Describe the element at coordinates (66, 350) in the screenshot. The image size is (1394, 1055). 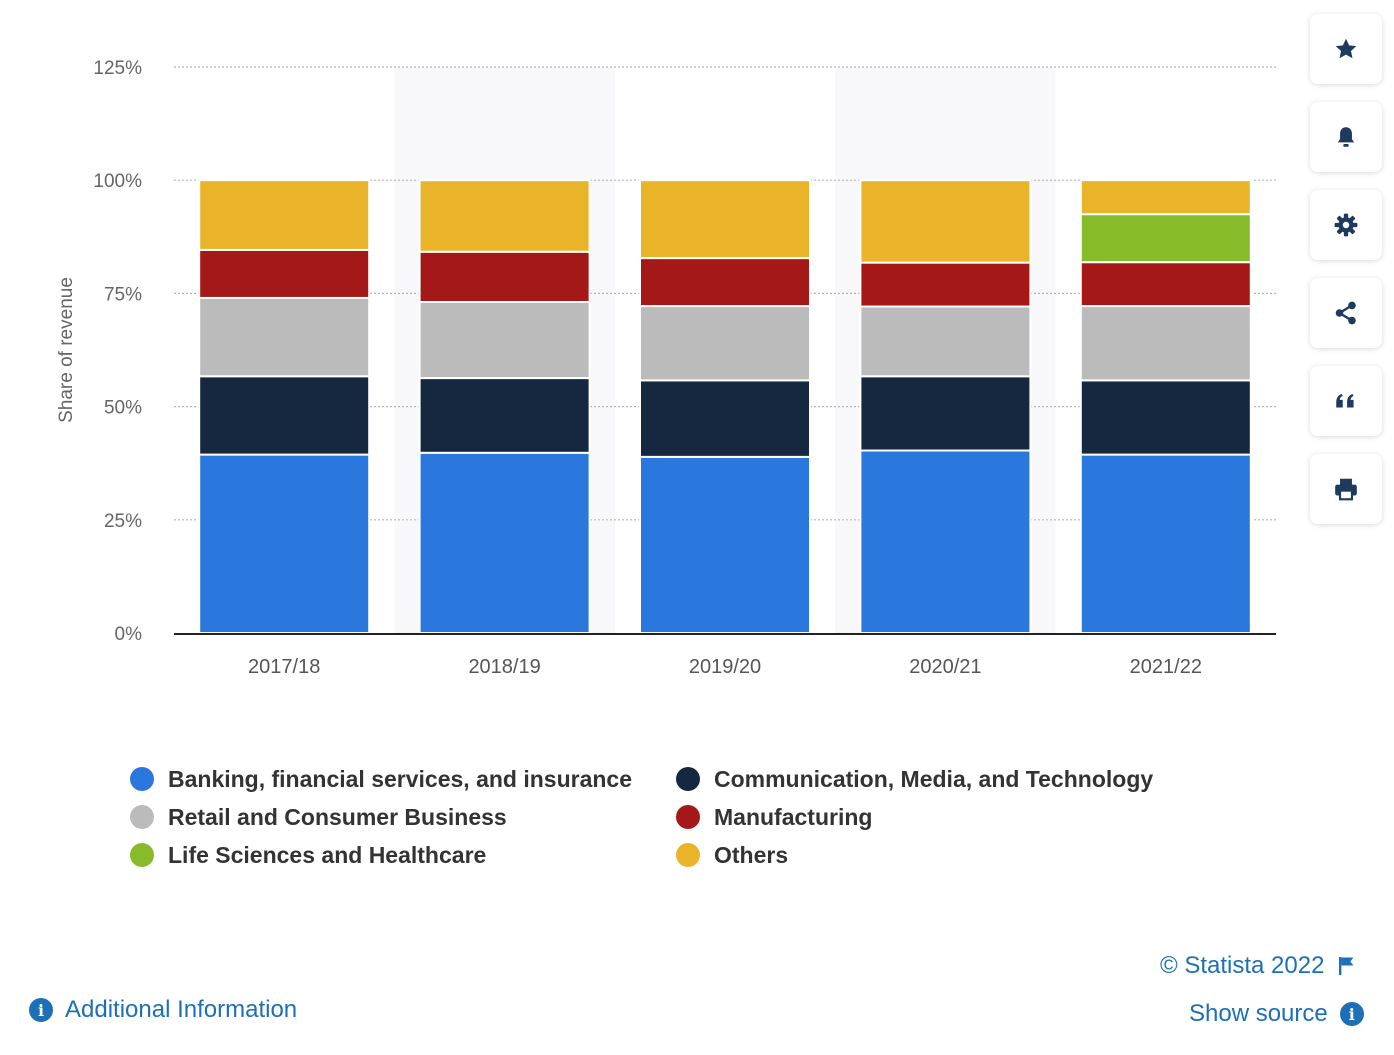
I see `y-axis-title: Share of revenue` at that location.